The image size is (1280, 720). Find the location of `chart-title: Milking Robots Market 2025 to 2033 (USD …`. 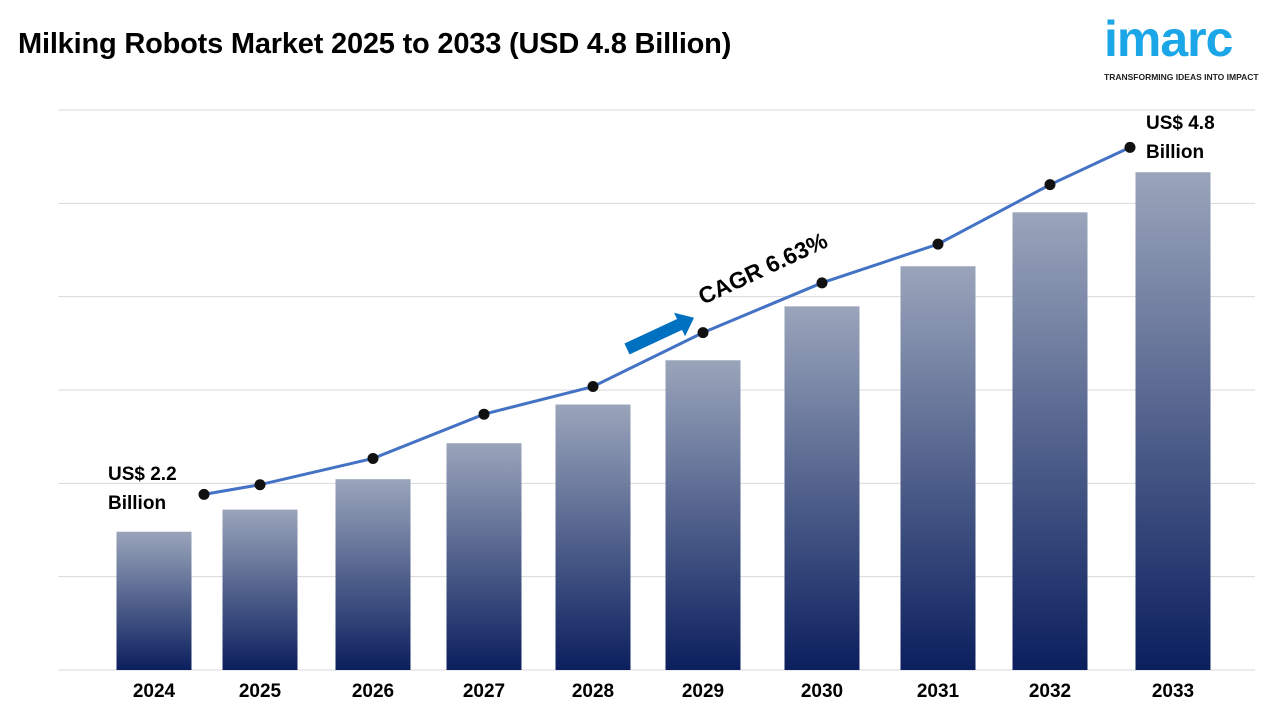

chart-title: Milking Robots Market 2025 to 2033 (USD … is located at coordinates (375, 44).